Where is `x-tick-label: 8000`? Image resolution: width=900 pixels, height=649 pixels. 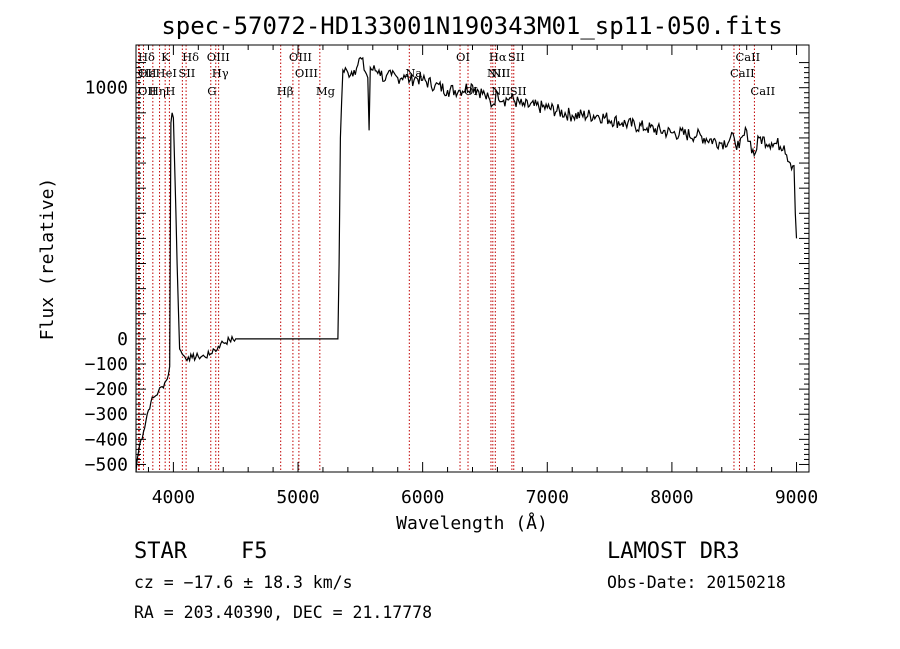 x-tick-label: 8000 is located at coordinates (671, 497).